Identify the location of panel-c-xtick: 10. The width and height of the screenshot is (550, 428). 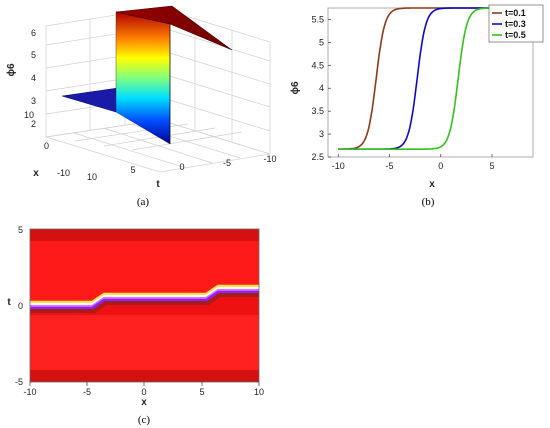
(259, 392).